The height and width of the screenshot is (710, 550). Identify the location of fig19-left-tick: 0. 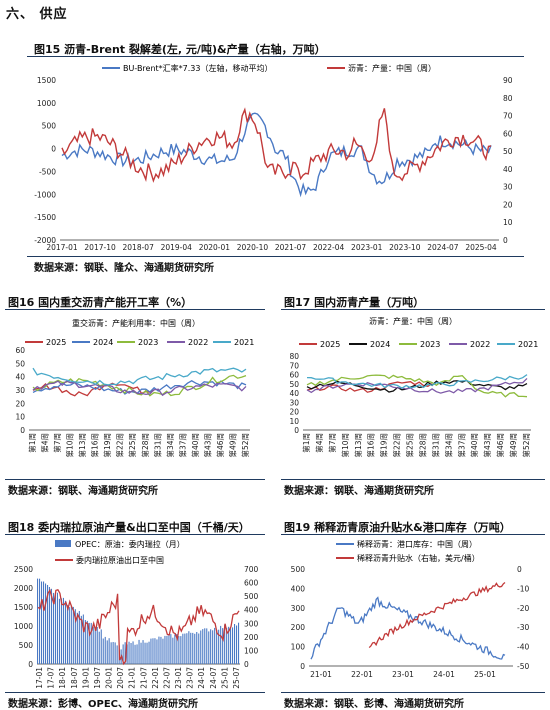
(302, 666).